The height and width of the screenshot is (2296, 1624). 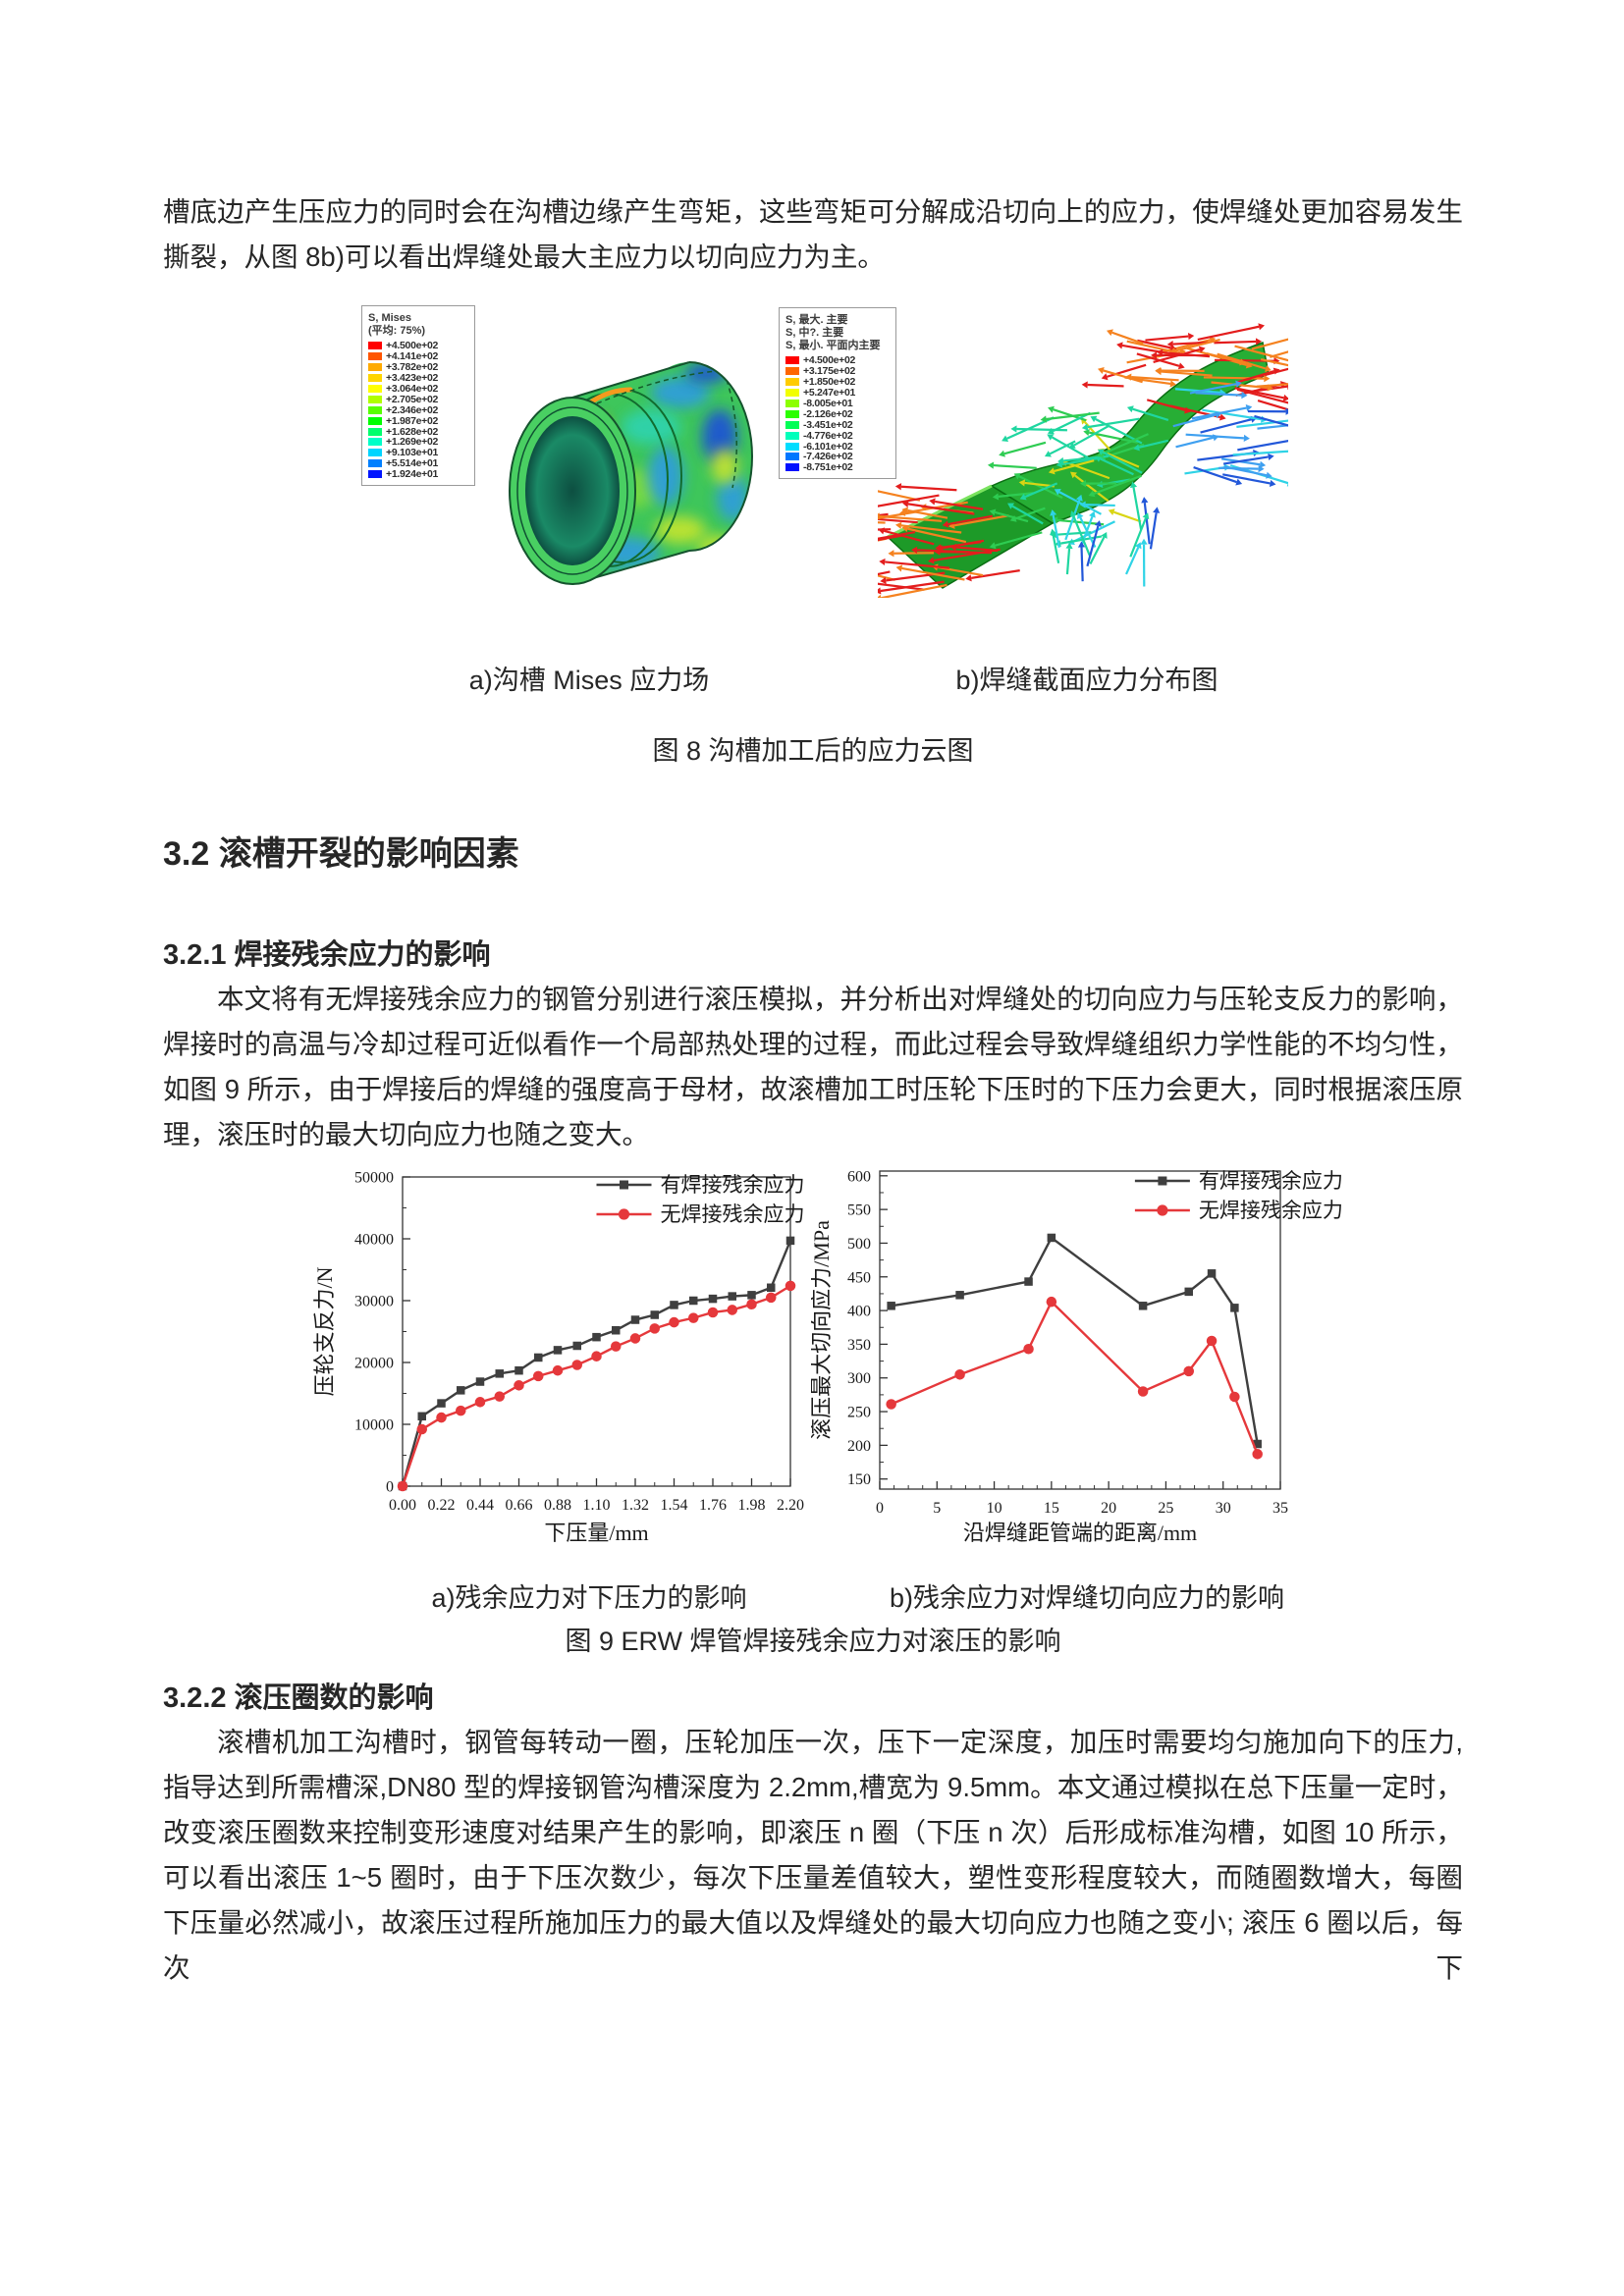 I want to click on svg-text: 300, so click(x=859, y=1378).